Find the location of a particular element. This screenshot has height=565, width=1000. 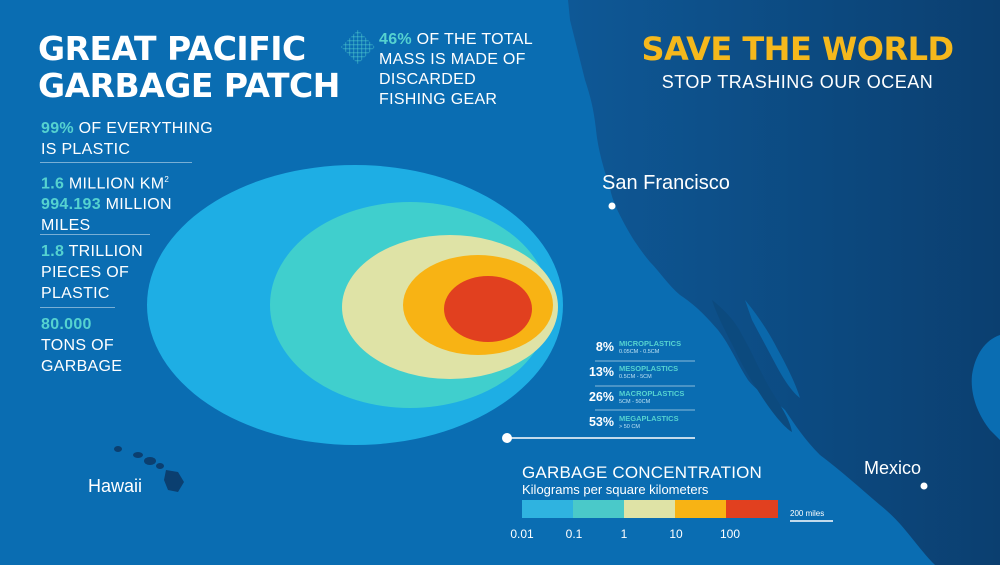

area-stat: 1.6 MILLION KM2 994.193 MILLION MILES is located at coordinates (106, 205).